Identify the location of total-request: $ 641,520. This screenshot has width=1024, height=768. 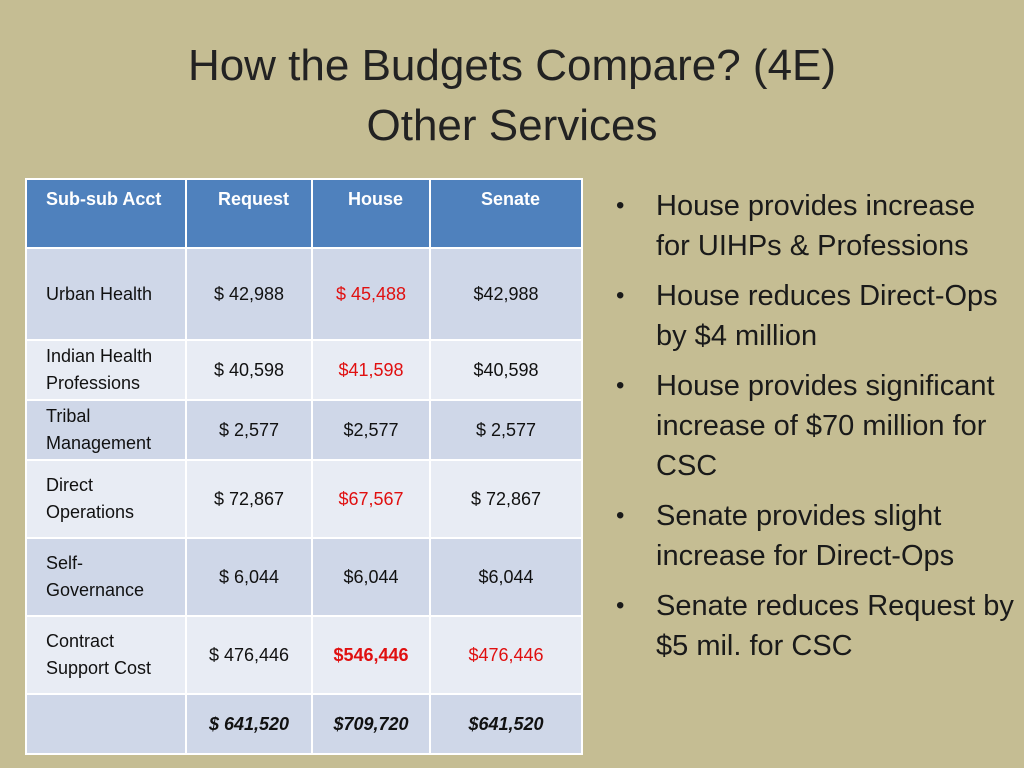
(249, 724).